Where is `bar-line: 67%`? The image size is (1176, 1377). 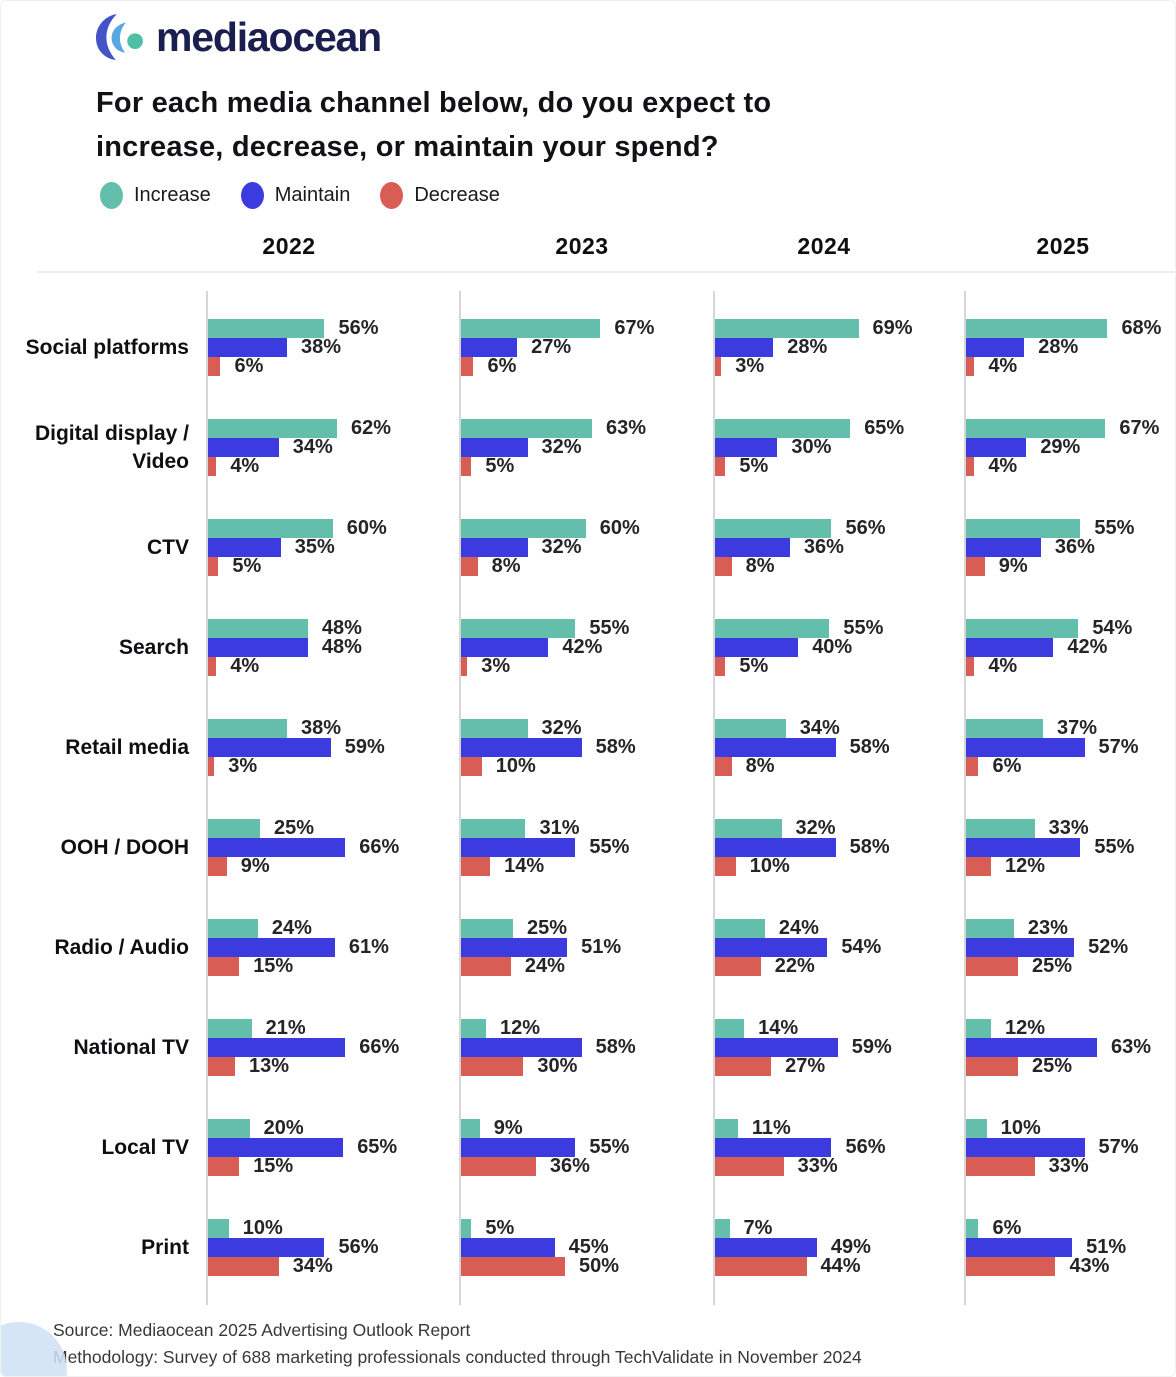
bar-line: 67% is located at coordinates (1063, 428).